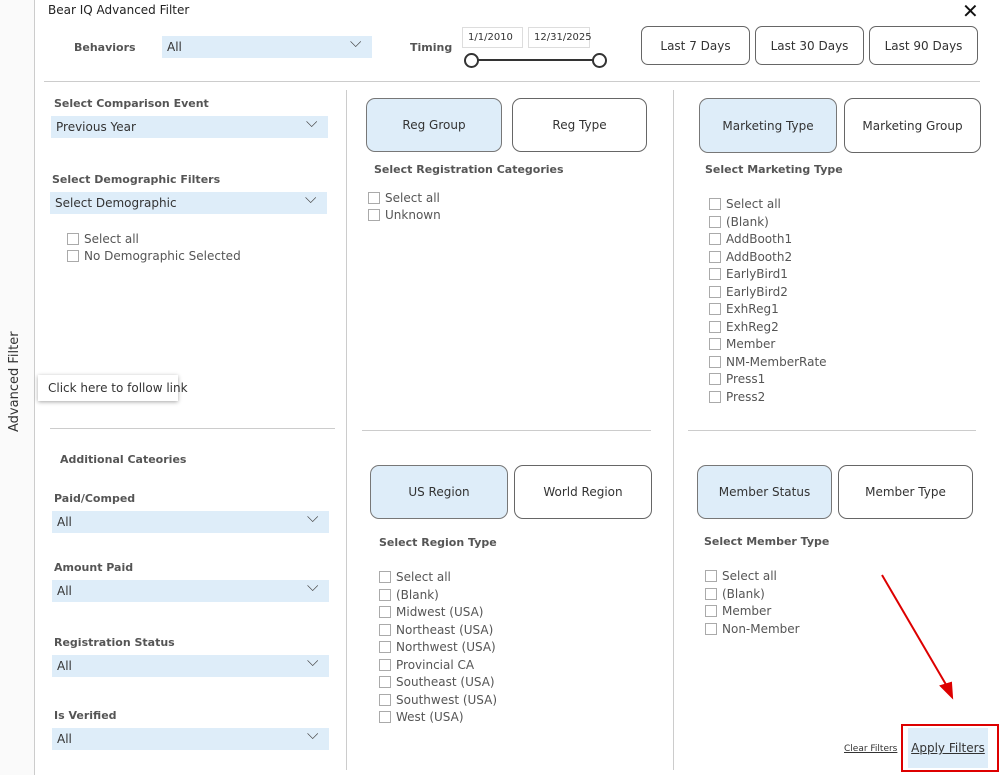 The height and width of the screenshot is (775, 1005). Describe the element at coordinates (948, 748) in the screenshot. I see `apply-filters-button: Apply Filters` at that location.